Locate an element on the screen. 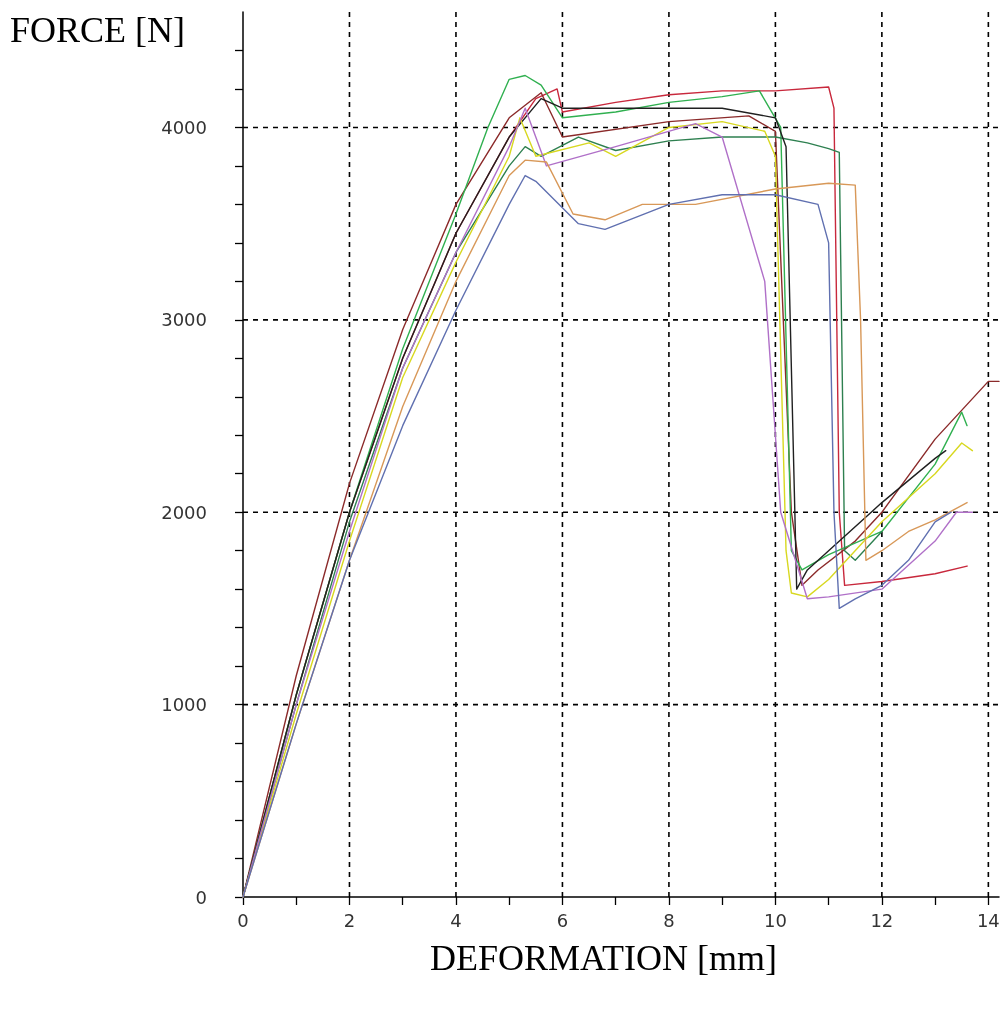  x-tick-label: 10 is located at coordinates (775, 920).